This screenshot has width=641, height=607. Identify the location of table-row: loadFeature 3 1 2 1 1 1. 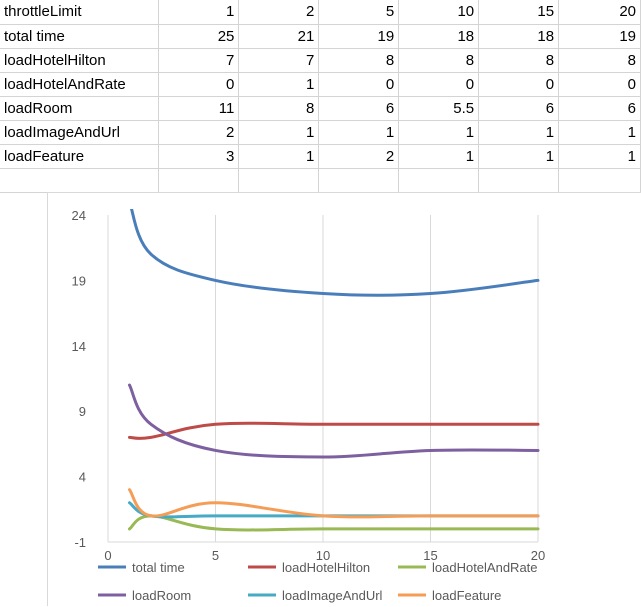
(320, 156).